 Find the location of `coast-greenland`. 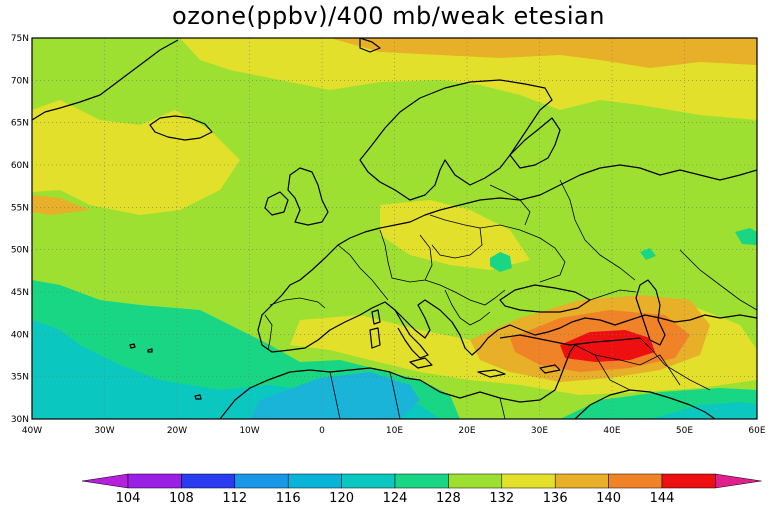

coast-greenland is located at coordinates (105, 80).